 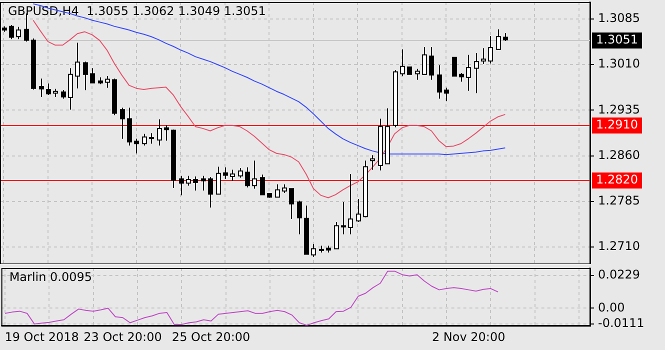 I want to click on y-tick-label: 0.00, so click(x=611, y=307).